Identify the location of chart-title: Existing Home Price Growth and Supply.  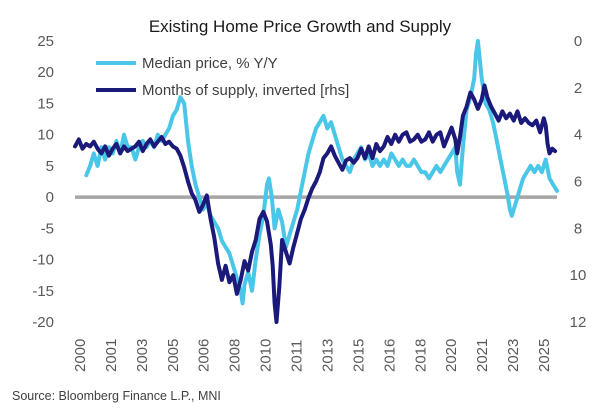
(300, 26).